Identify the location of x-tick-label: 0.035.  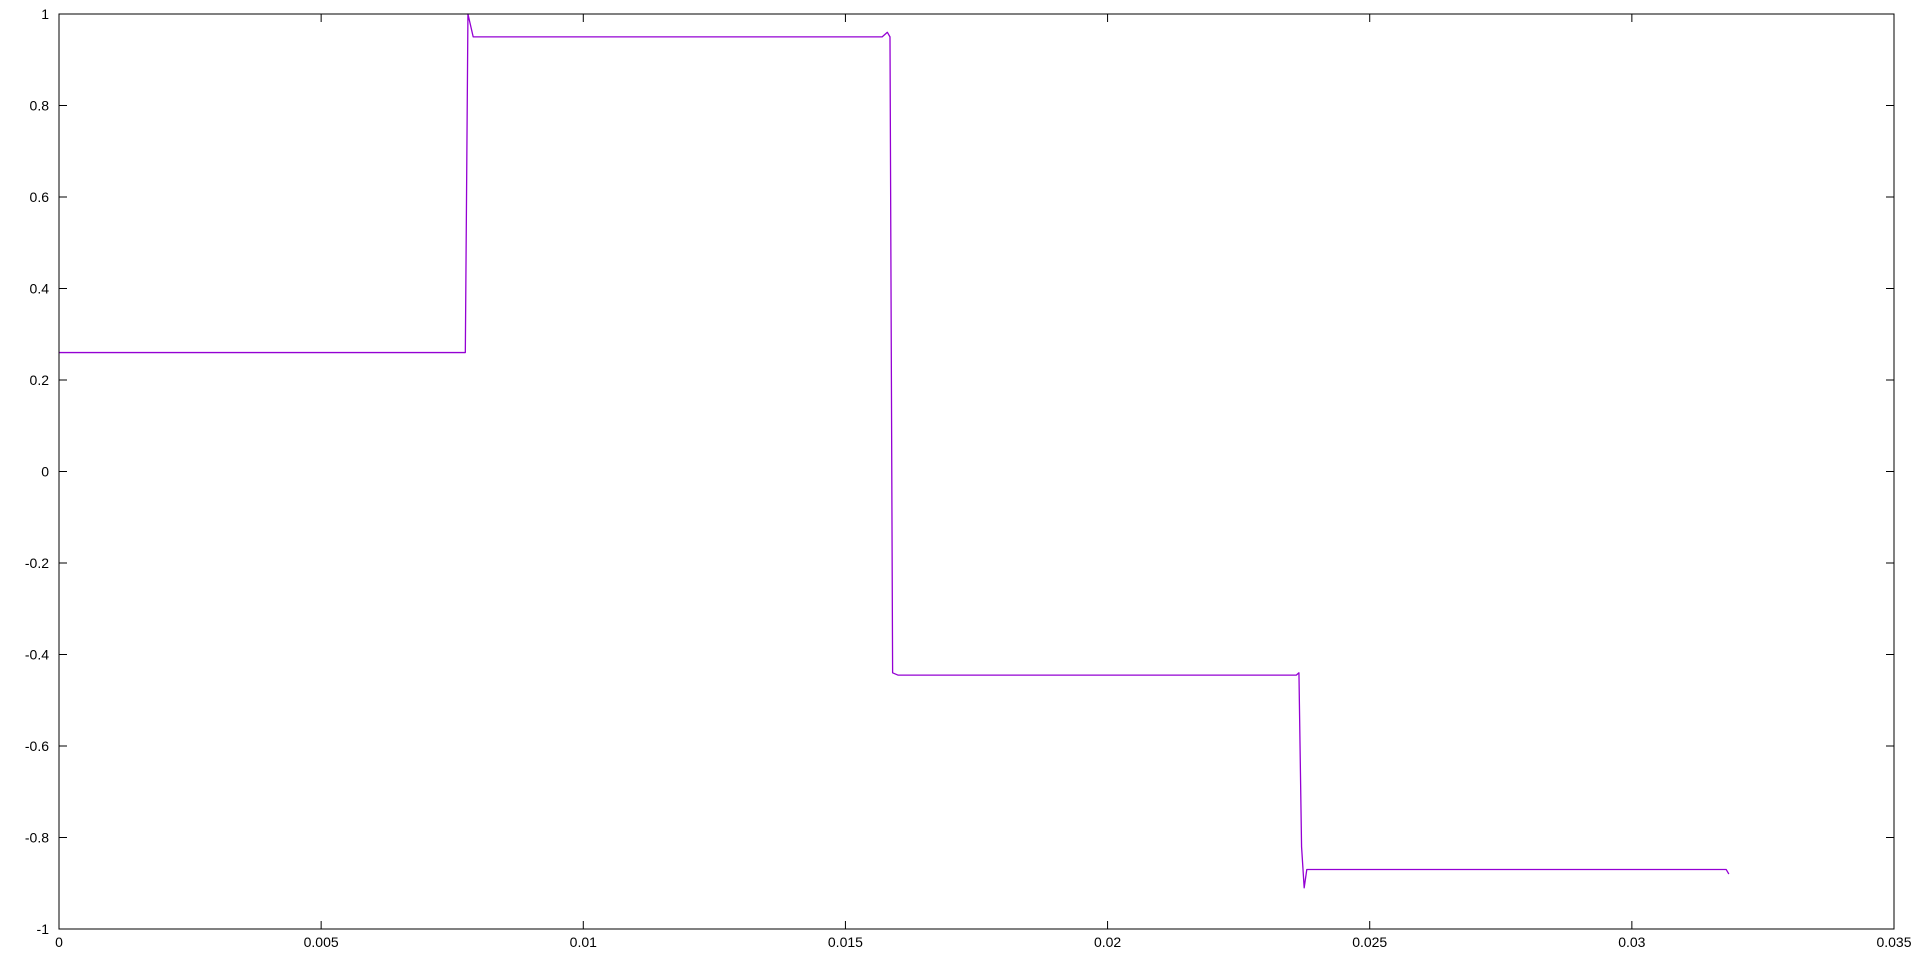
(1893, 942).